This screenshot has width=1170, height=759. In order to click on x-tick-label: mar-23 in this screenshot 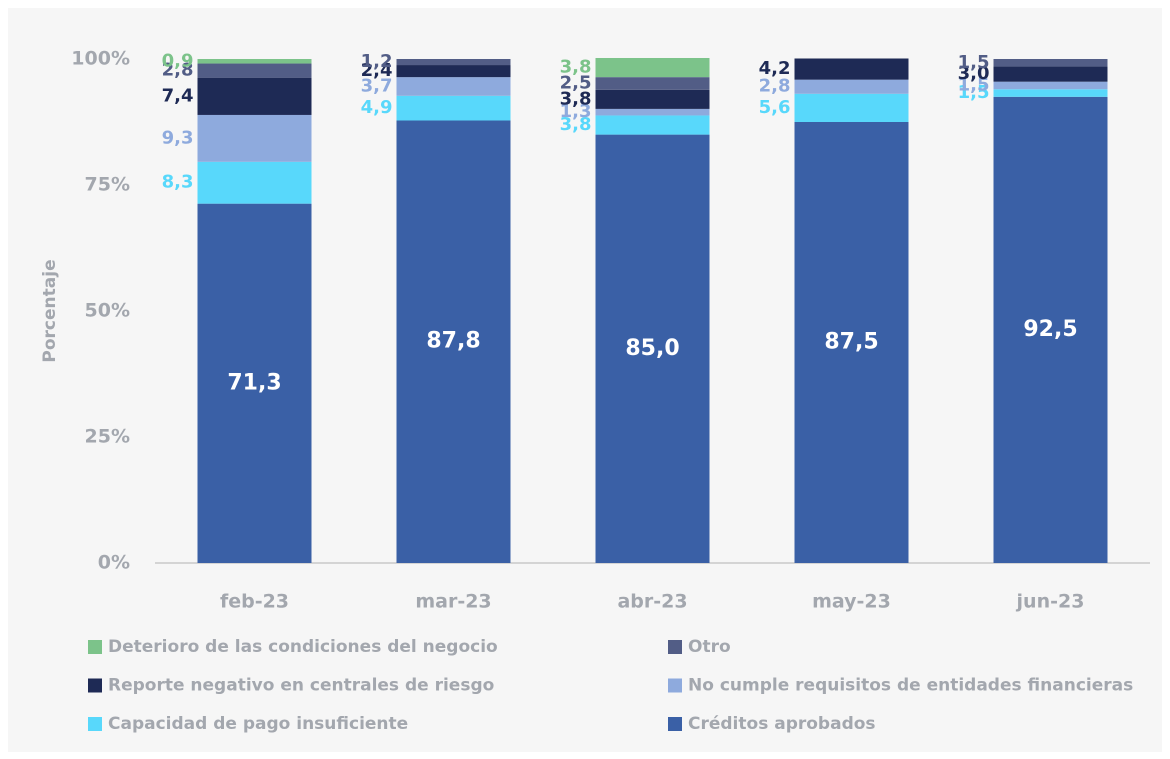, I will do `click(453, 602)`.